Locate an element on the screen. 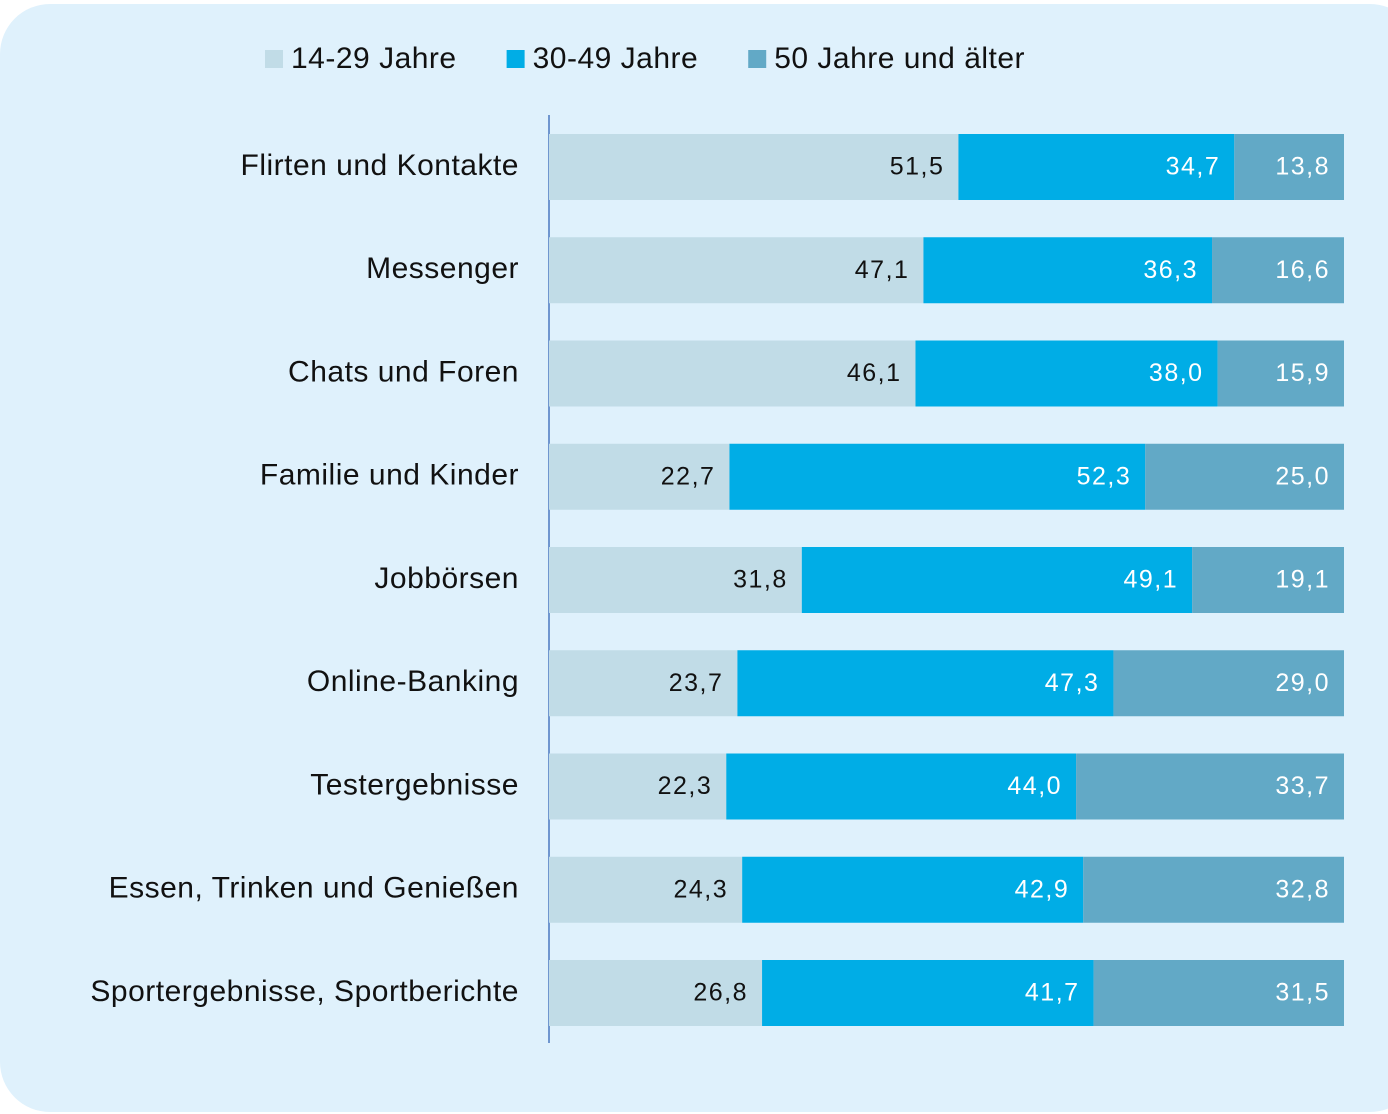 This screenshot has height=1114, width=1388. legend-label: 14-29 Jahre is located at coordinates (374, 58).